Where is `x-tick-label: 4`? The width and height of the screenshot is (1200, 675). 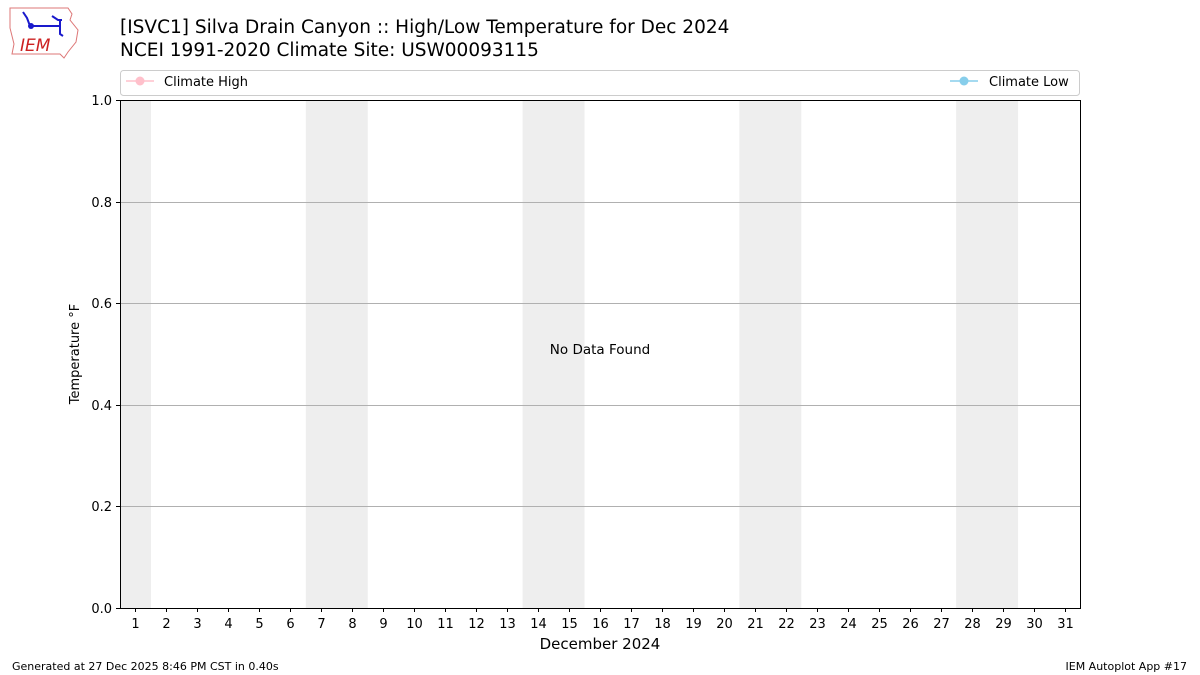
x-tick-label: 4 is located at coordinates (228, 624).